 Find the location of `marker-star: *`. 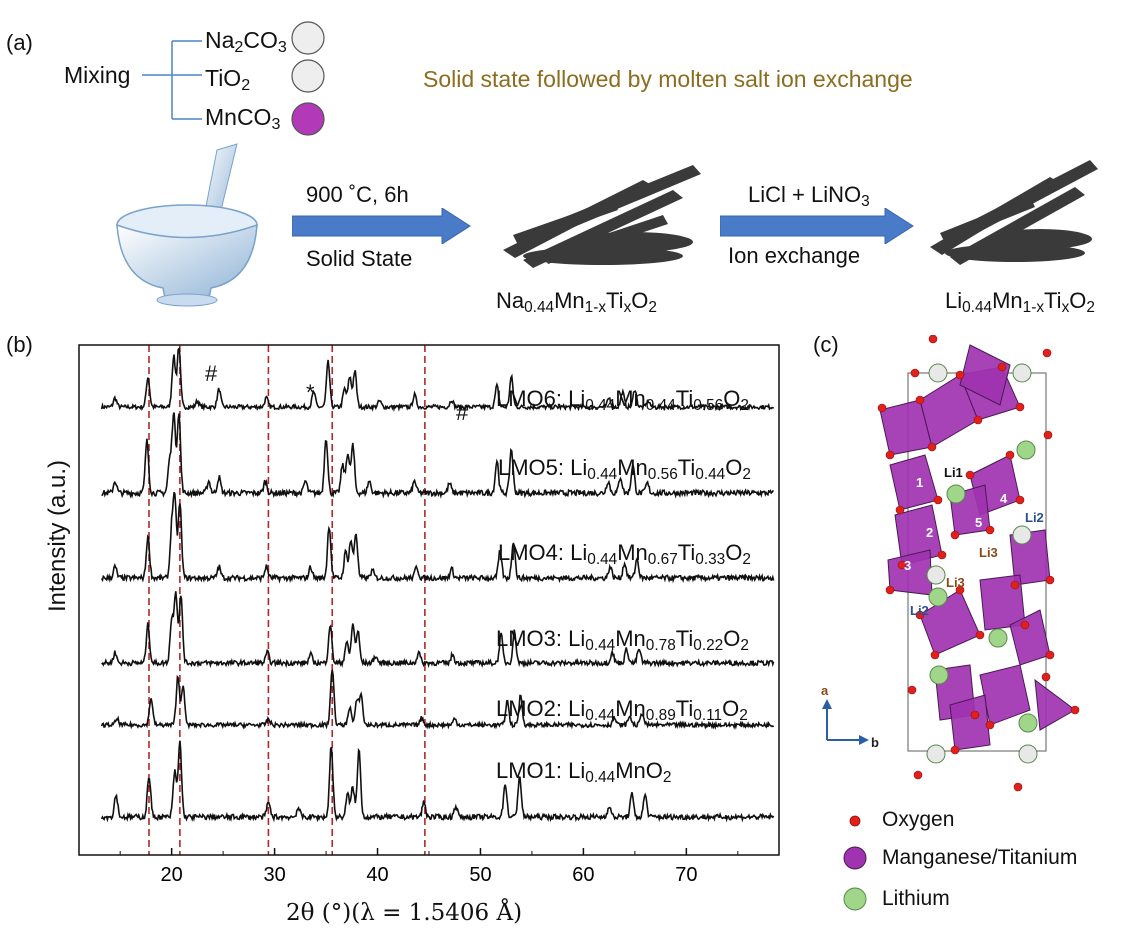

marker-star: * is located at coordinates (310, 392).